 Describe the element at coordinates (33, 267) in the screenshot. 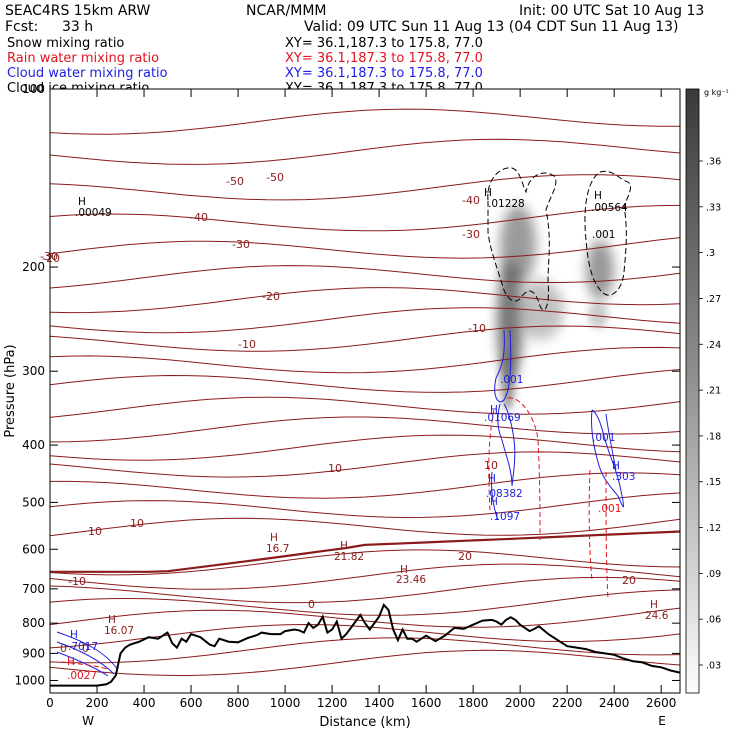

I see `y-tick-label: 200` at that location.